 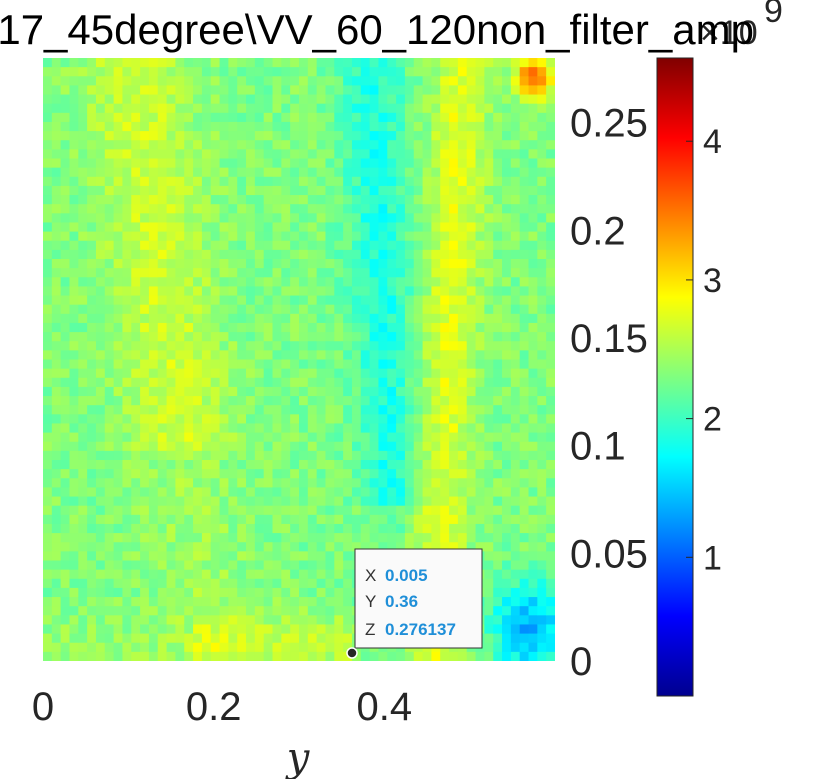 What do you see at coordinates (414, 603) in the screenshot?
I see `datatip: X 0.005 Y 0.36 Z 0.276137` at bounding box center [414, 603].